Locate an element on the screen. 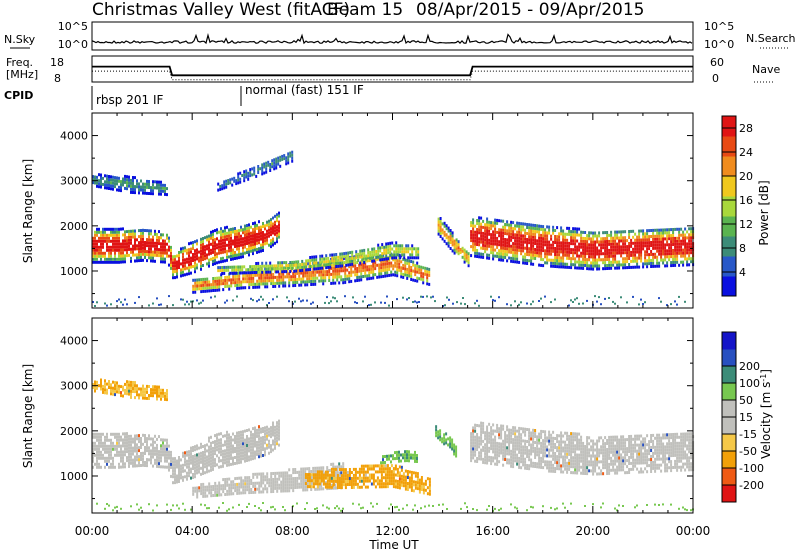 This screenshot has width=800, height=554. ground-speckle is located at coordinates (551, 302).